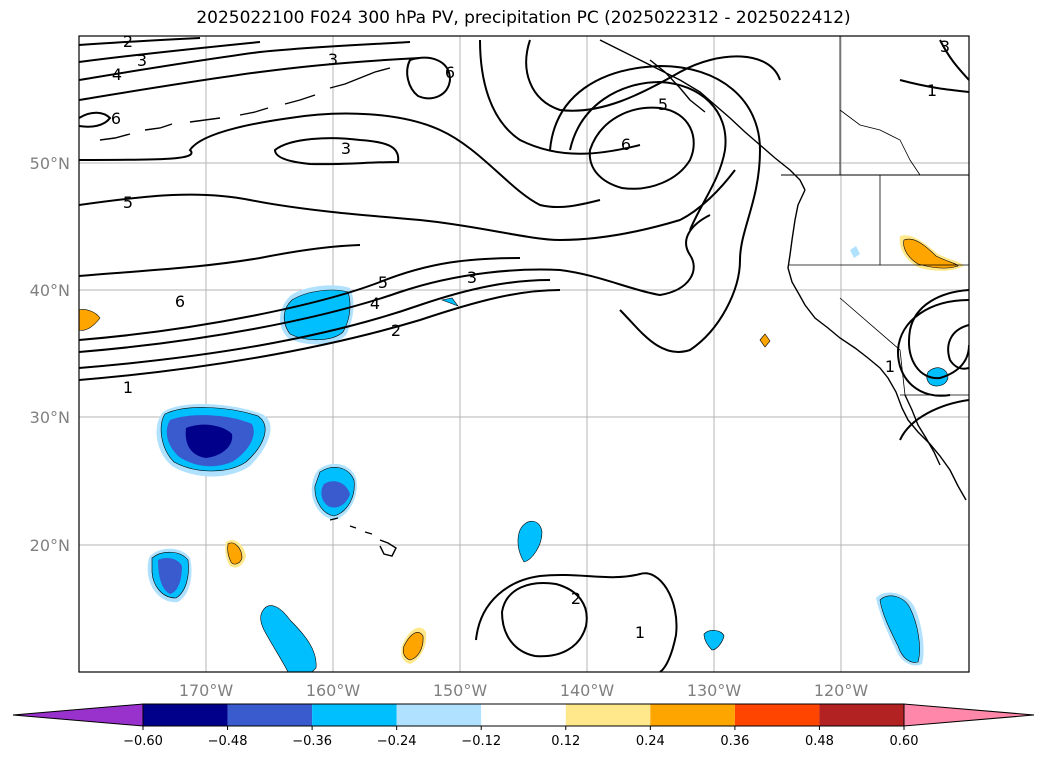 This screenshot has width=1047, height=765. I want to click on colorbar-tick-label: 0.12, so click(565, 741).